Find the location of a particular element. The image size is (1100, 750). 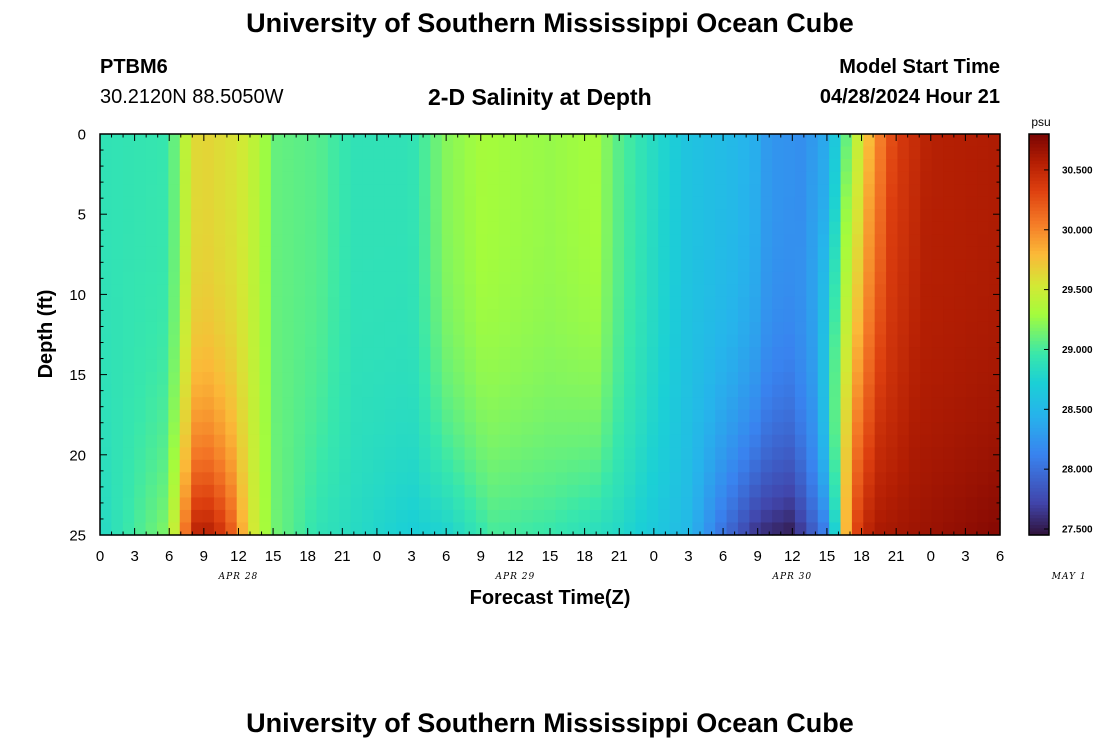

x-tick-label: 18 is located at coordinates (307, 556).